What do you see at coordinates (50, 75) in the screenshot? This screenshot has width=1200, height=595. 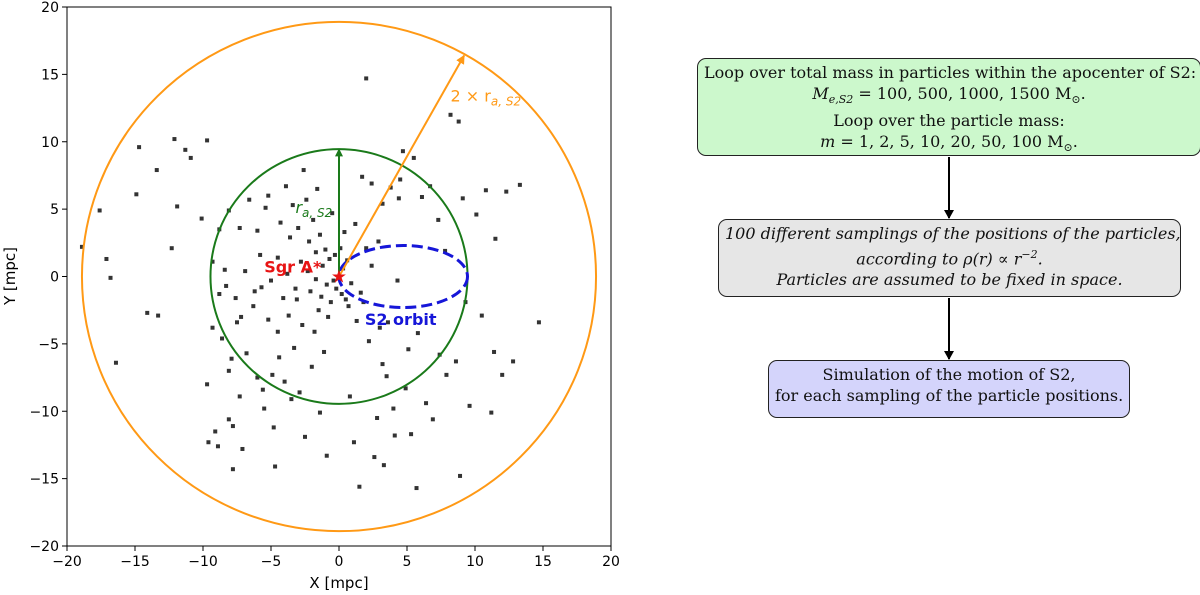 I see `y-tick-label: 15` at bounding box center [50, 75].